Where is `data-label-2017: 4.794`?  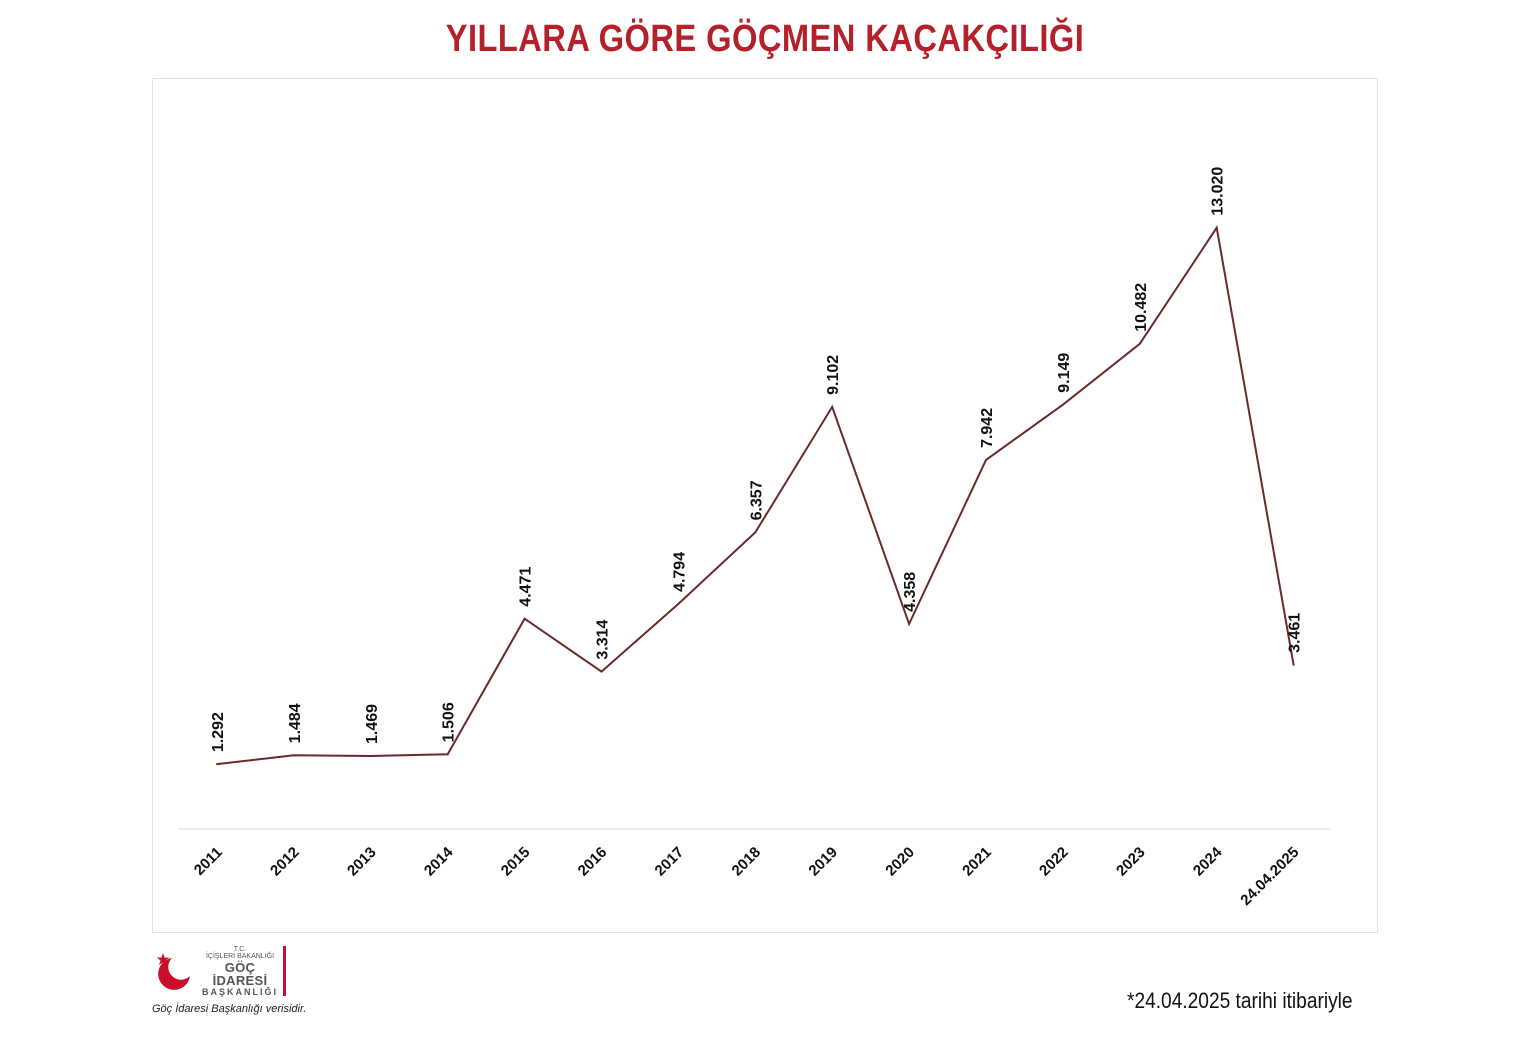 data-label-2017: 4.794 is located at coordinates (679, 572).